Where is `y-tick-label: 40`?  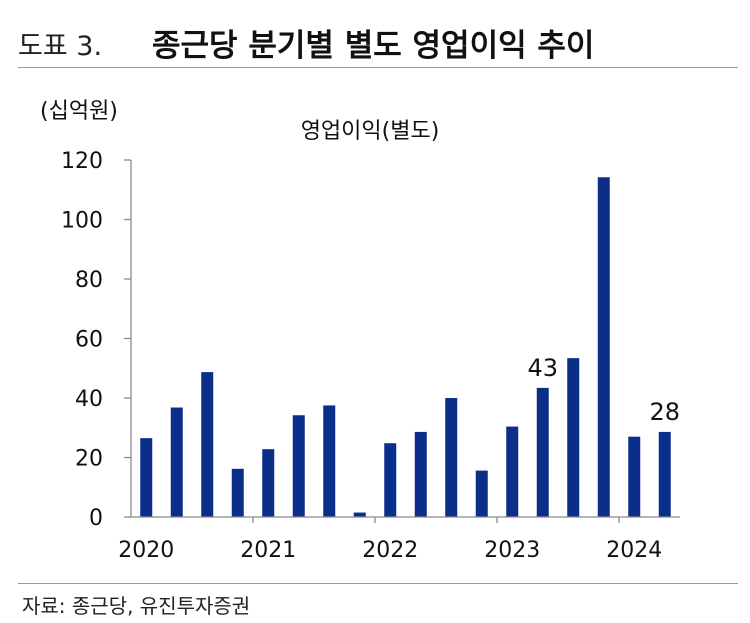
y-tick-label: 40 is located at coordinates (89, 399).